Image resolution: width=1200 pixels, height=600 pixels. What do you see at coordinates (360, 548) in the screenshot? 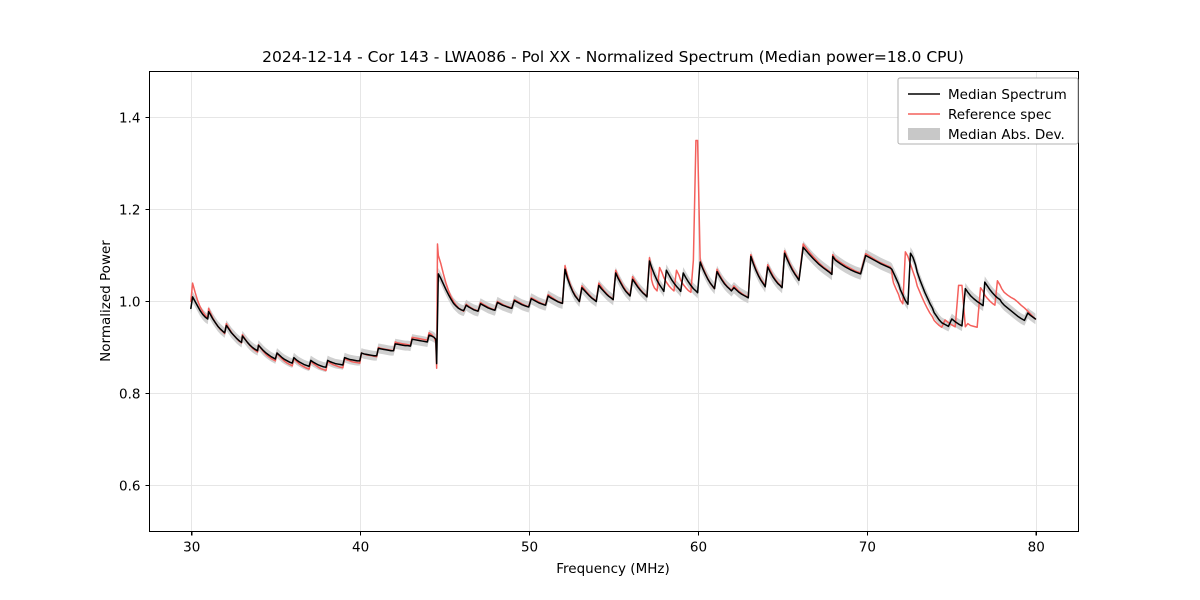
I see `x-tick-label: 40` at bounding box center [360, 548].